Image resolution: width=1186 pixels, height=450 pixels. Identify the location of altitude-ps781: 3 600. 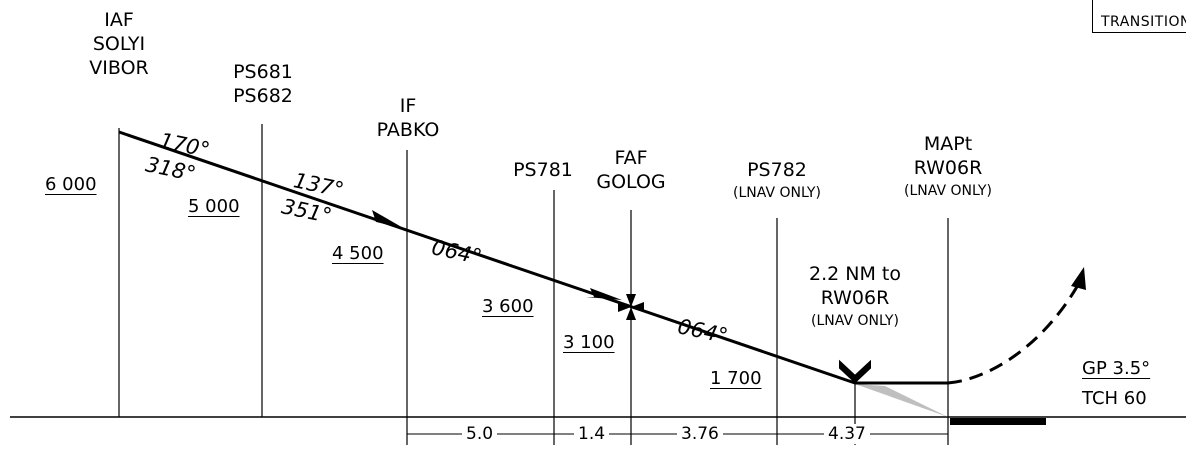
(508, 306).